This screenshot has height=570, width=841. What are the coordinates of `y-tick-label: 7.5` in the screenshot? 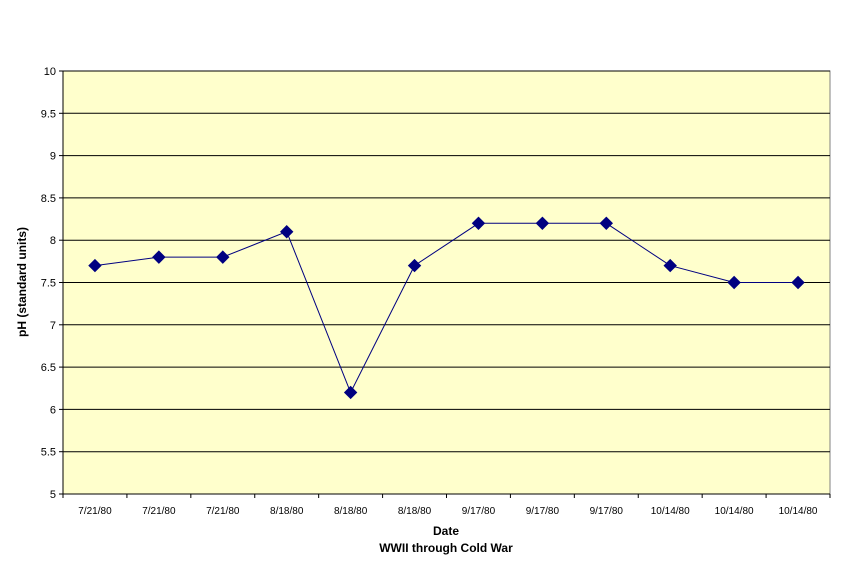 It's located at (48, 284).